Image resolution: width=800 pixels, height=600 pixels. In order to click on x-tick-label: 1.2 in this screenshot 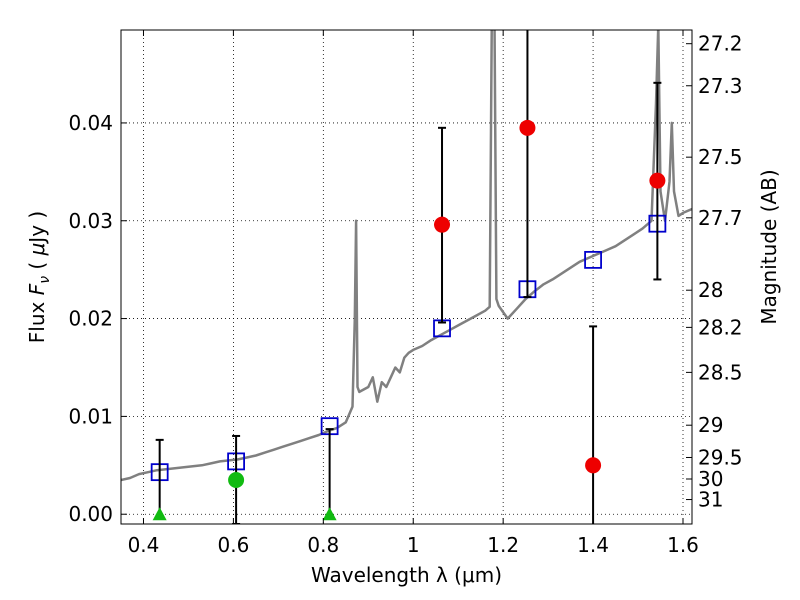, I will do `click(503, 545)`.